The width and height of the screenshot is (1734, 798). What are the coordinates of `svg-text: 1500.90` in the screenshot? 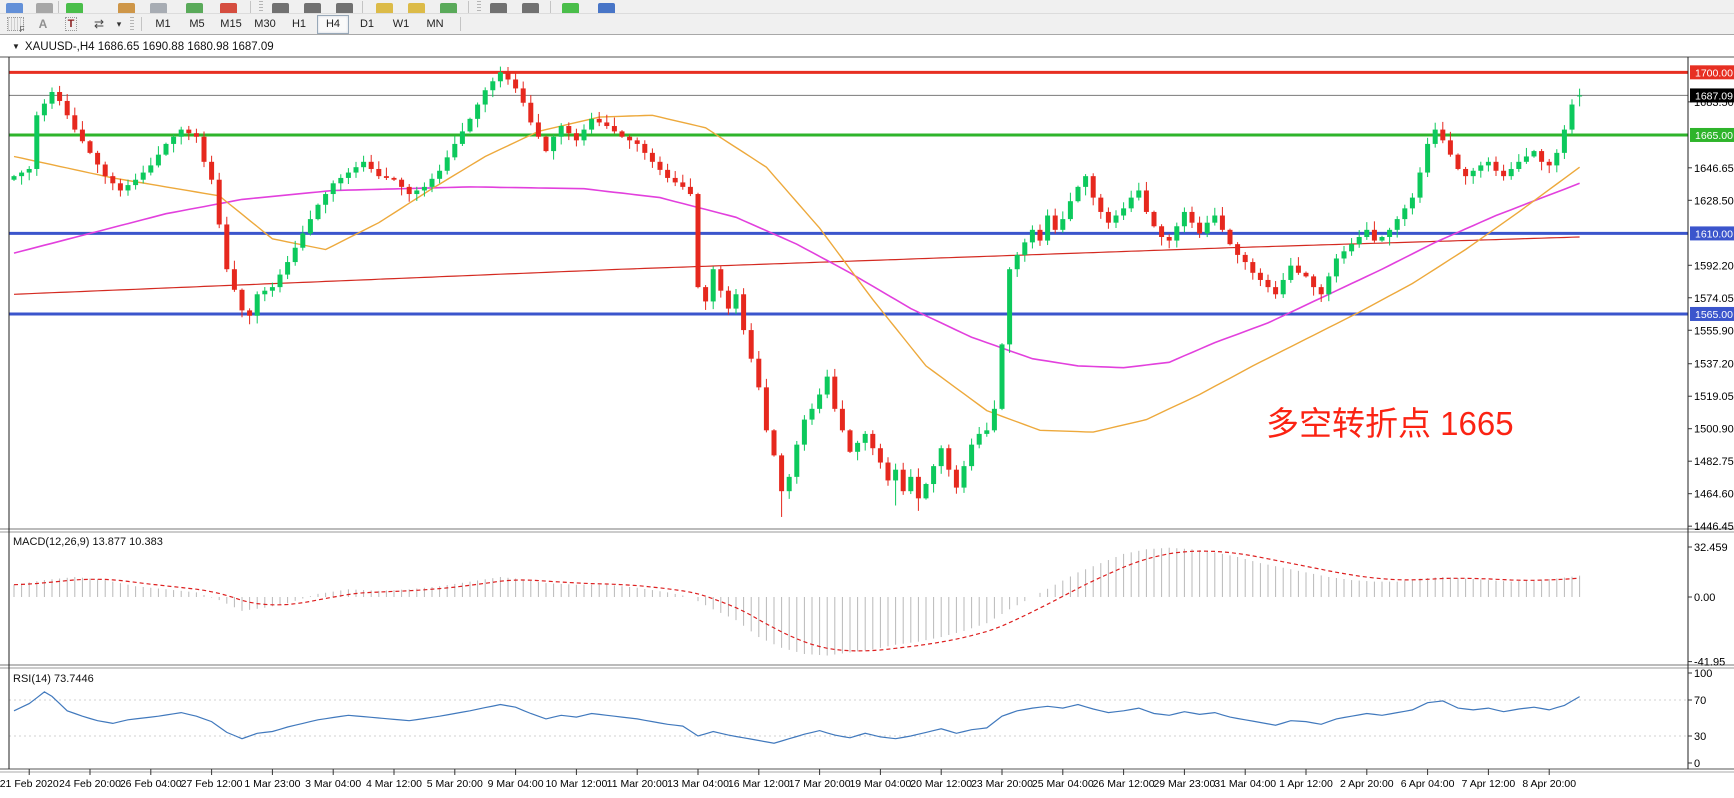 It's located at (1714, 430).